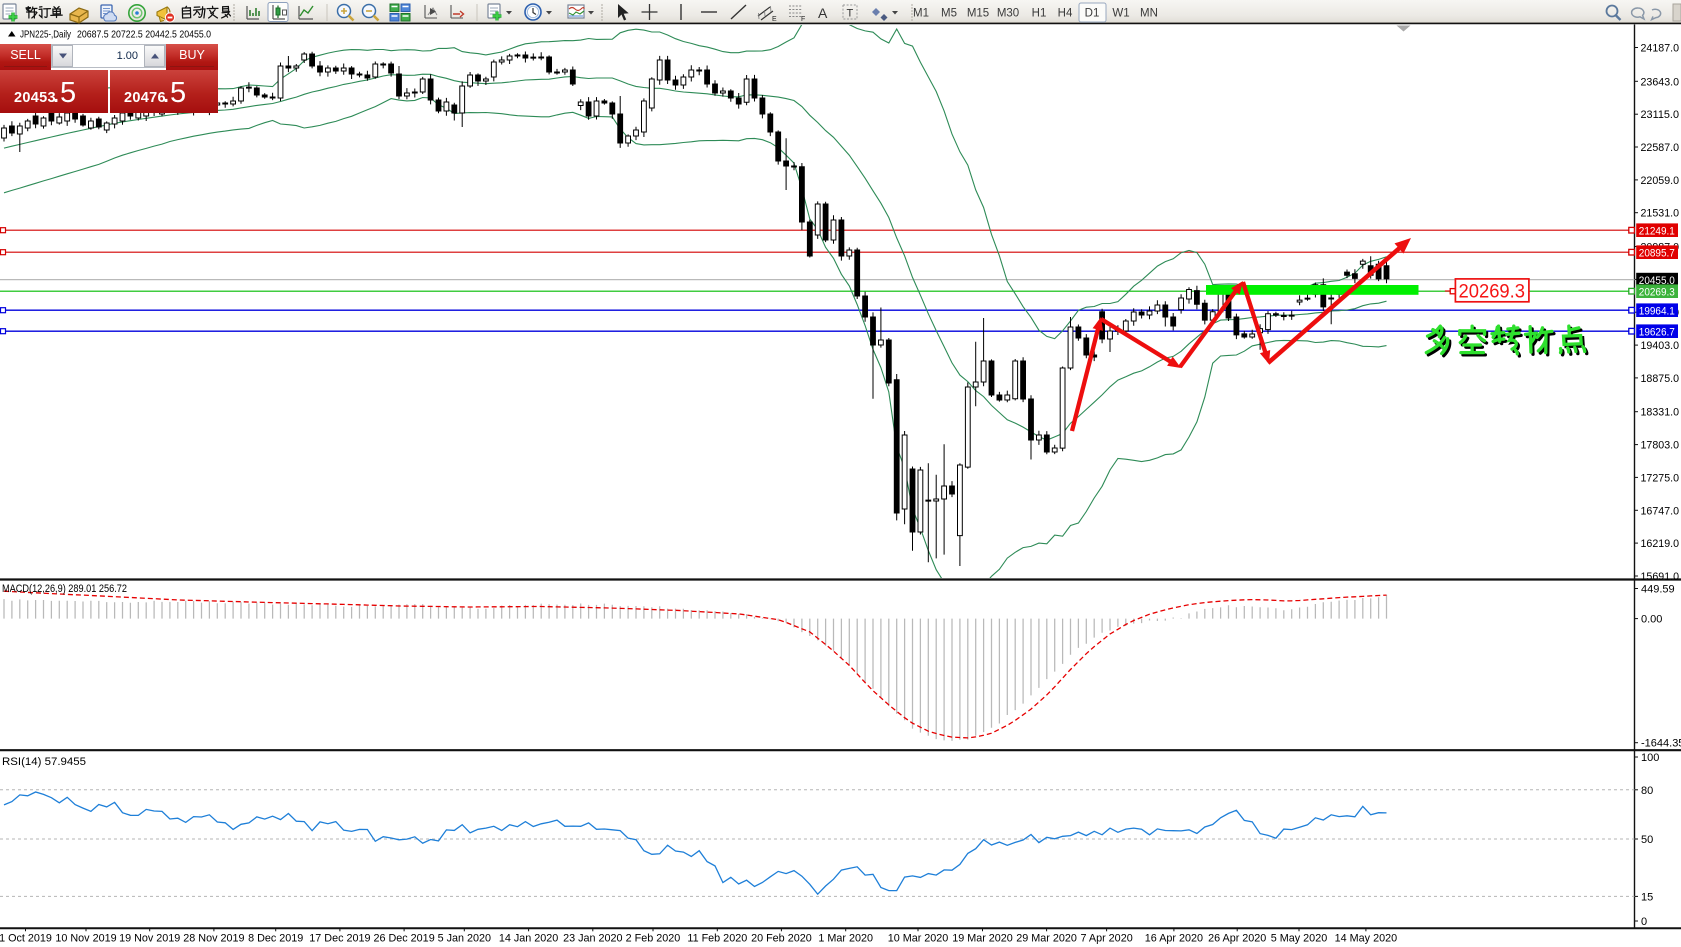 The image size is (1681, 947). I want to click on svg-text: 20 Feb 2020, so click(781, 939).